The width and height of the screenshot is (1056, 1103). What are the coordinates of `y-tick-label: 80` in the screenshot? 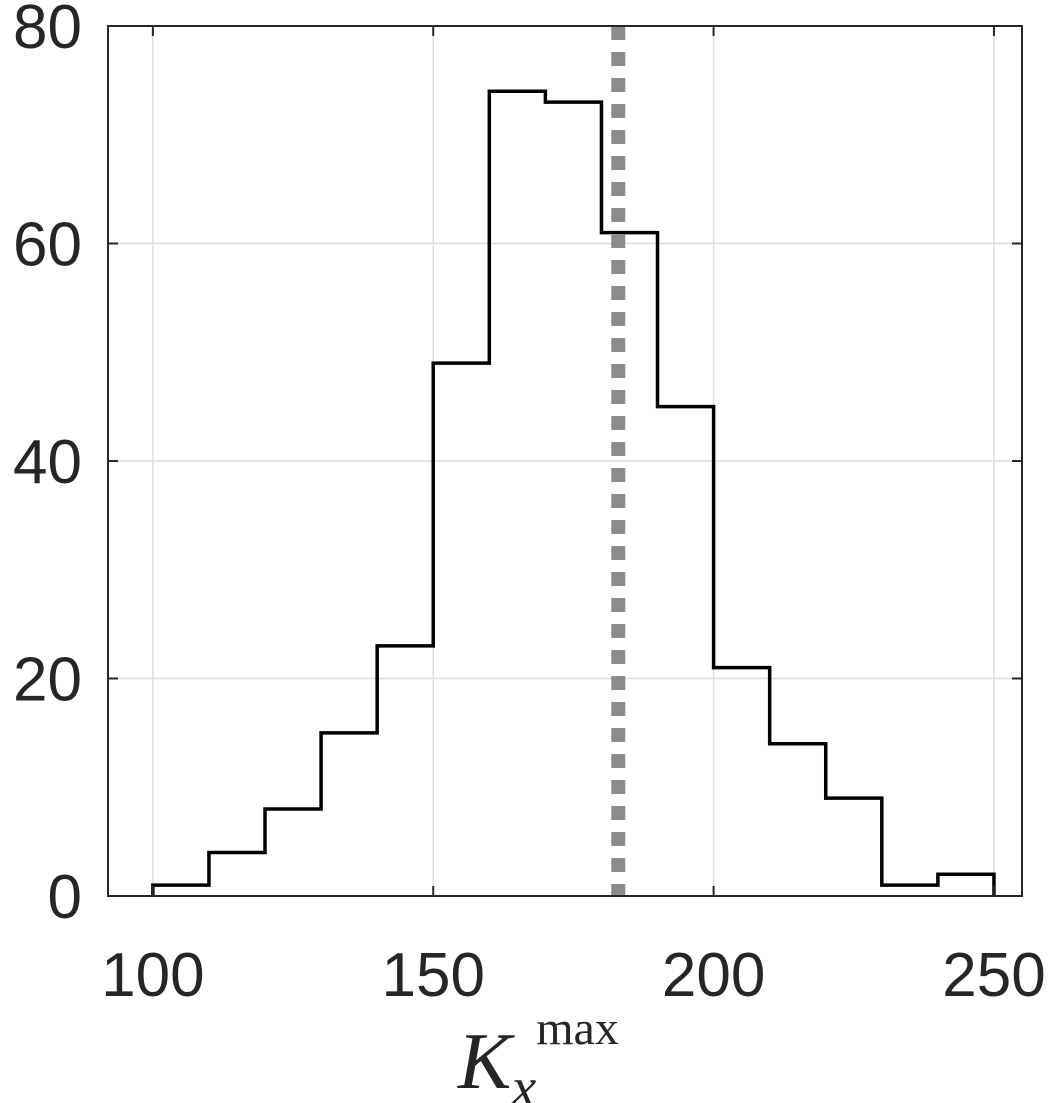 It's located at (47, 31).